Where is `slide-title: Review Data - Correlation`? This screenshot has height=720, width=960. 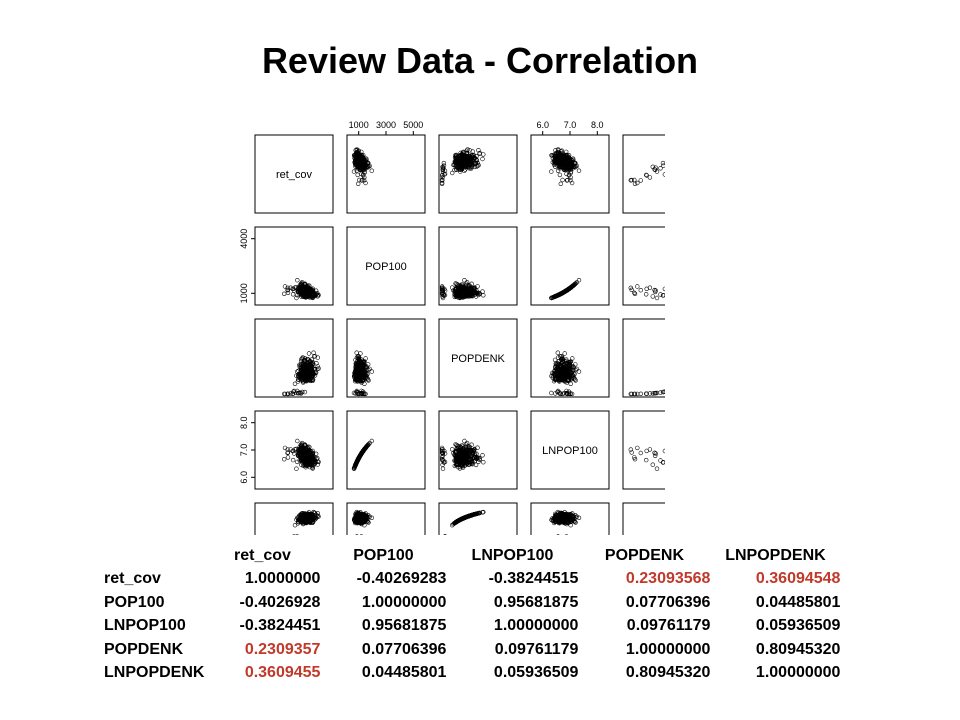
slide-title: Review Data - Correlation is located at coordinates (480, 60).